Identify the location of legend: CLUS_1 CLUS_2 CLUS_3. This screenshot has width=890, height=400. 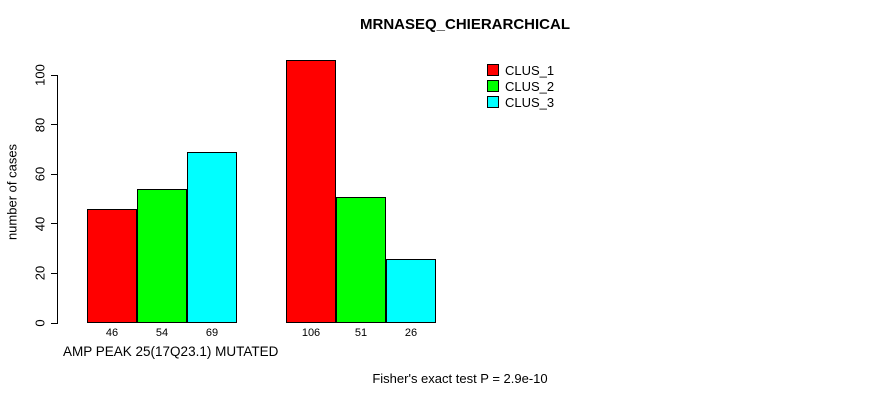
(520, 86).